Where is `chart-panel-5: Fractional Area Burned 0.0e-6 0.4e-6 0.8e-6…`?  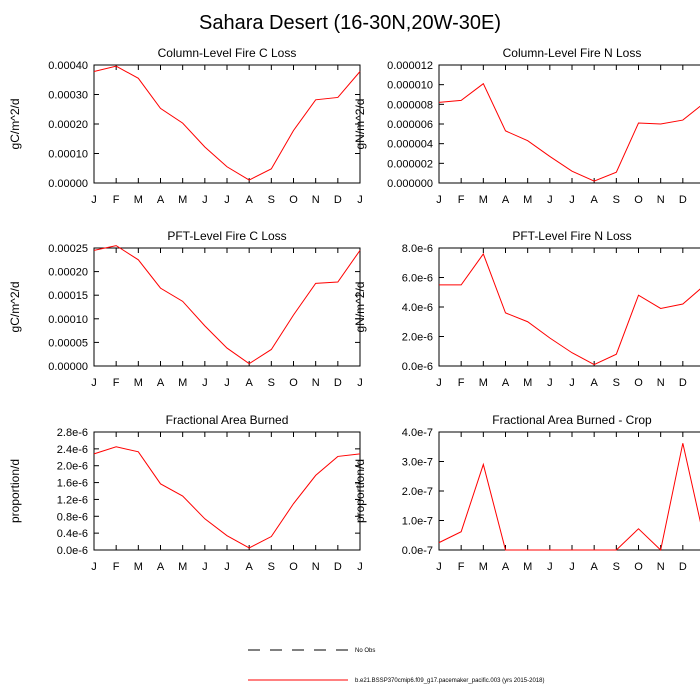 chart-panel-5: Fractional Area Burned 0.0e-6 0.4e-6 0.8e-6… is located at coordinates (185, 493).